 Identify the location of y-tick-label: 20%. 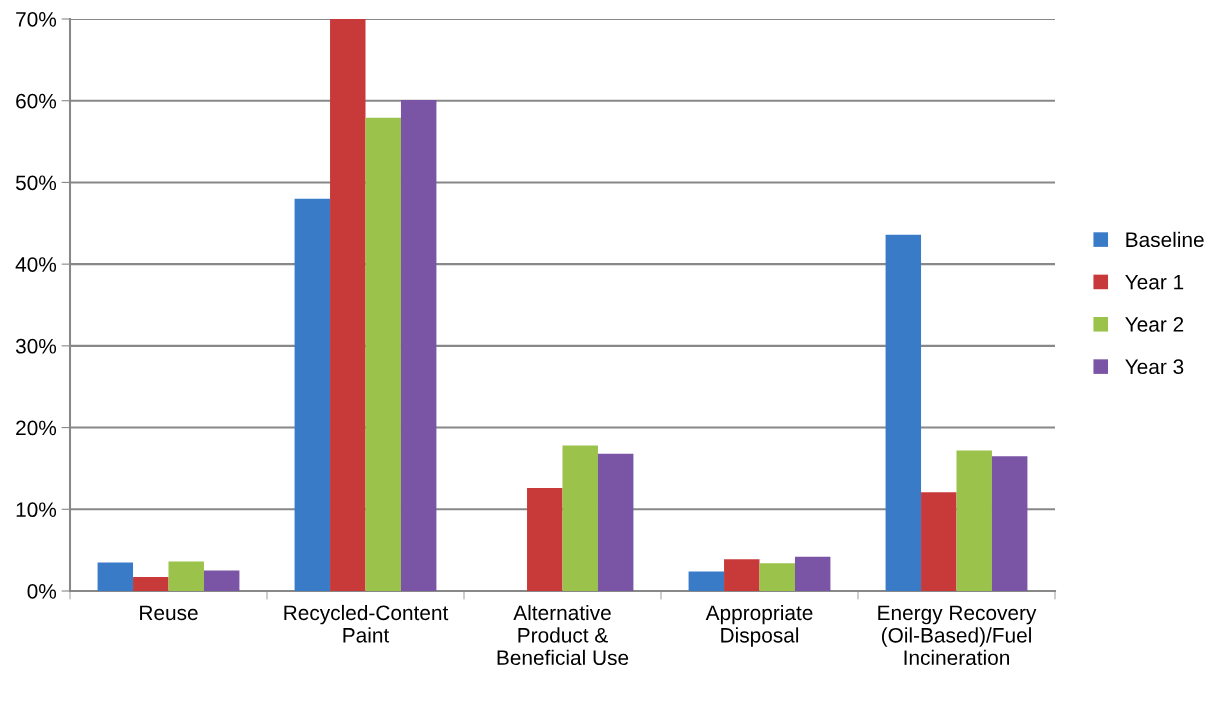
(36, 428).